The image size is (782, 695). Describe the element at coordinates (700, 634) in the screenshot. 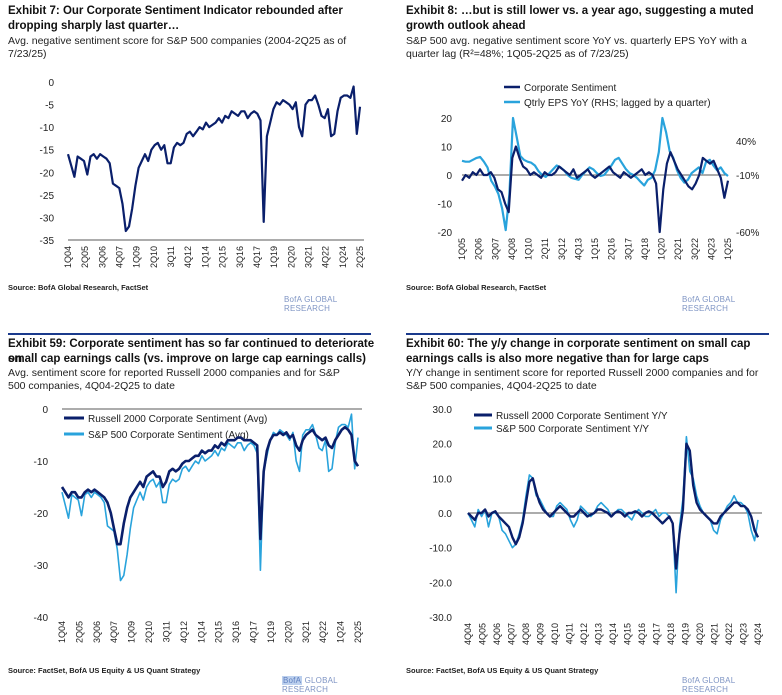

I see `exhibit-60-x-tick-label: 4Q20` at that location.